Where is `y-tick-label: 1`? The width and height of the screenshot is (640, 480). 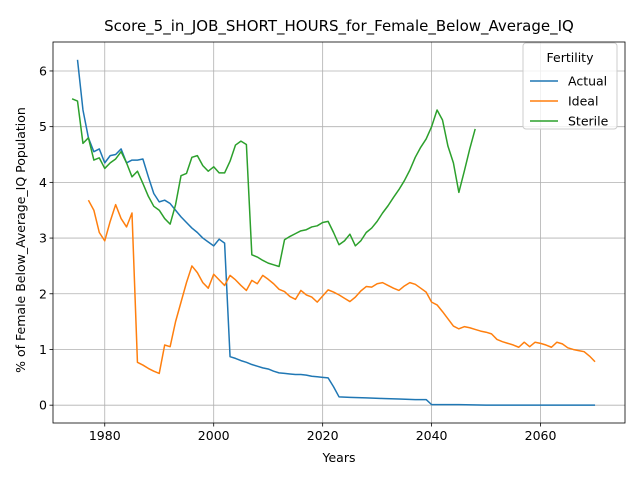
y-tick-label: 1 is located at coordinates (43, 349).